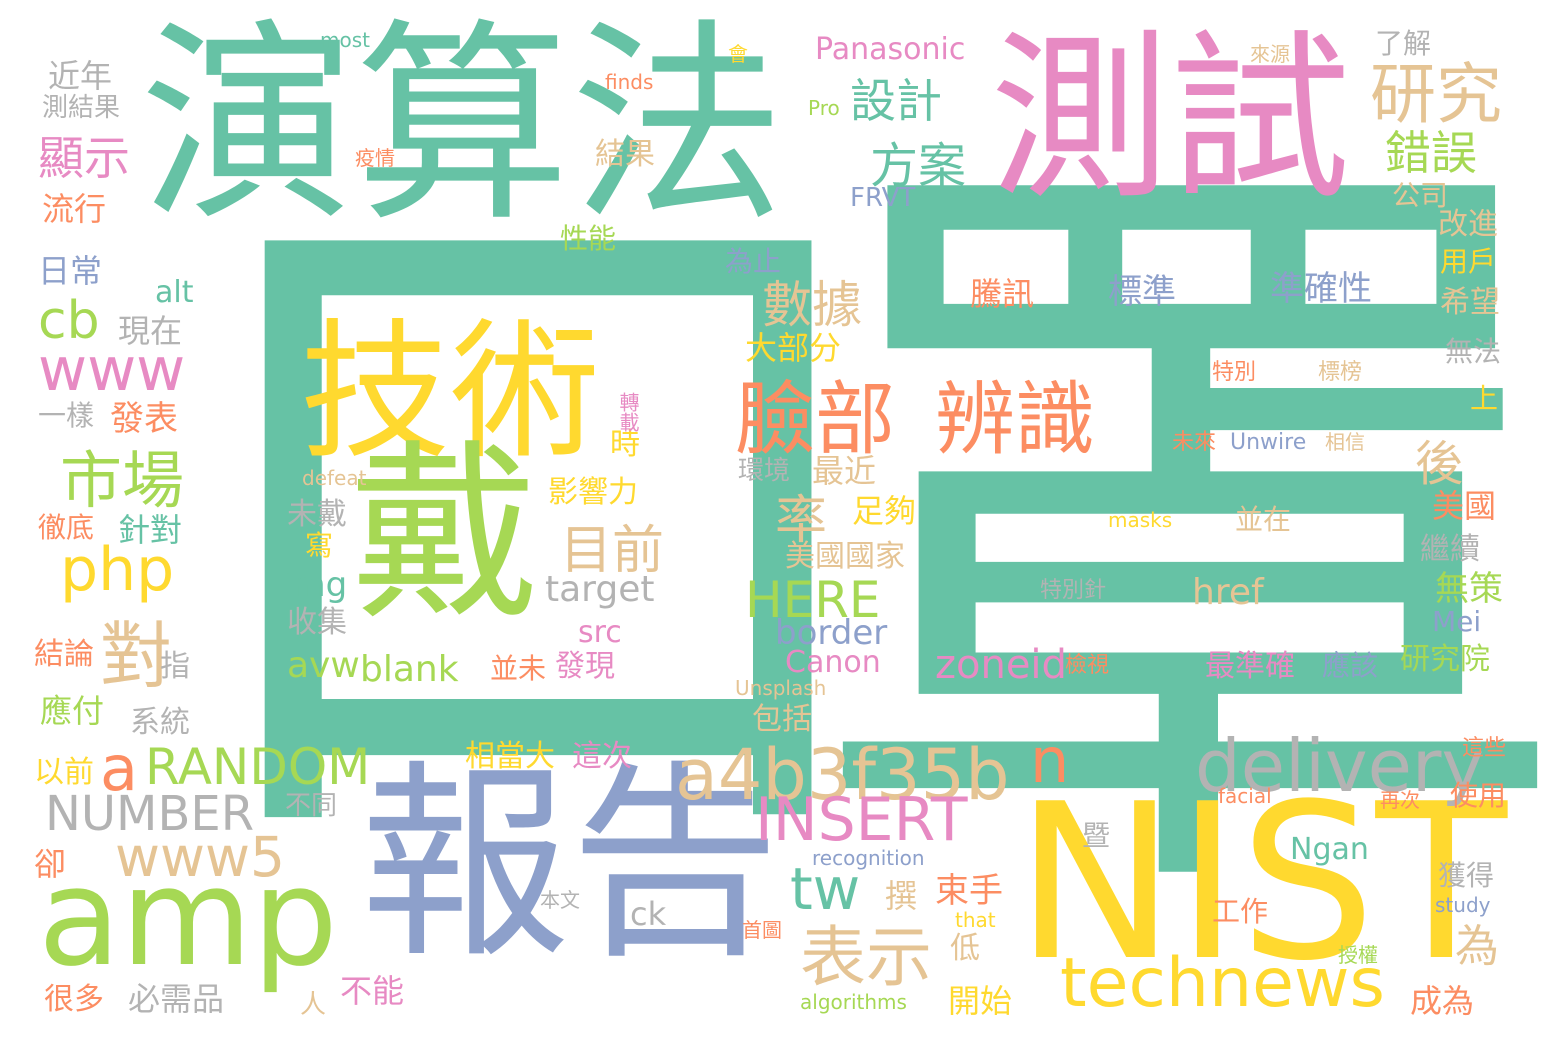 The width and height of the screenshot is (1548, 1052). I want to click on word-insert: INSERT, so click(861, 820).